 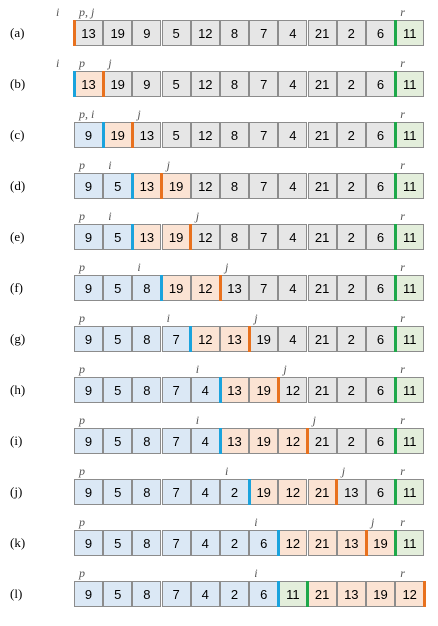 What do you see at coordinates (16, 287) in the screenshot?
I see `row-label: (f)` at bounding box center [16, 287].